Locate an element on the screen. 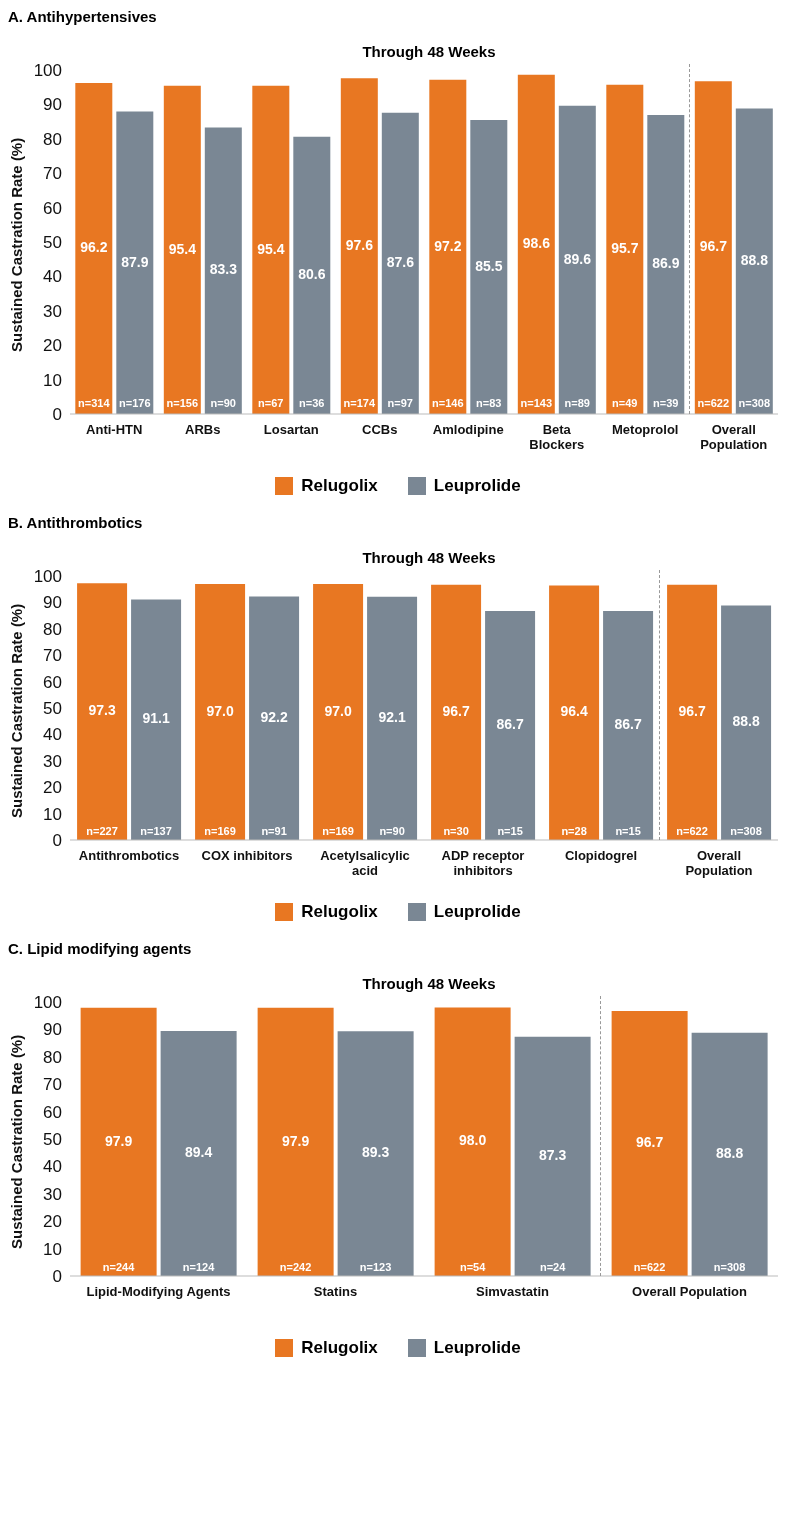 This screenshot has height=1514, width=806. data-label: 87.3 is located at coordinates (552, 1155).